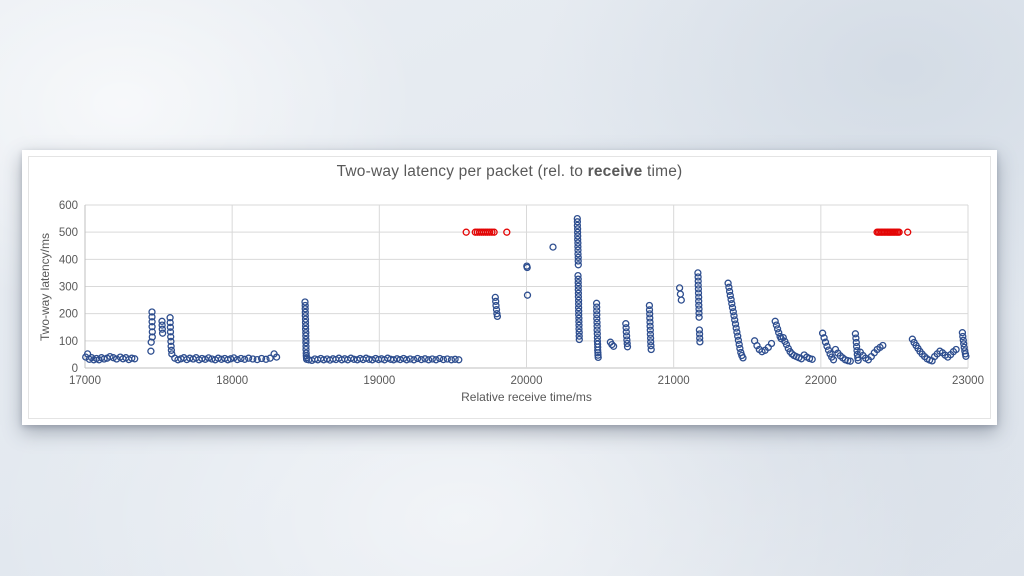 This screenshot has height=576, width=1024. Describe the element at coordinates (462, 171) in the screenshot. I see `chart-title-pre: Two-way latency per packet (rel. to` at that location.